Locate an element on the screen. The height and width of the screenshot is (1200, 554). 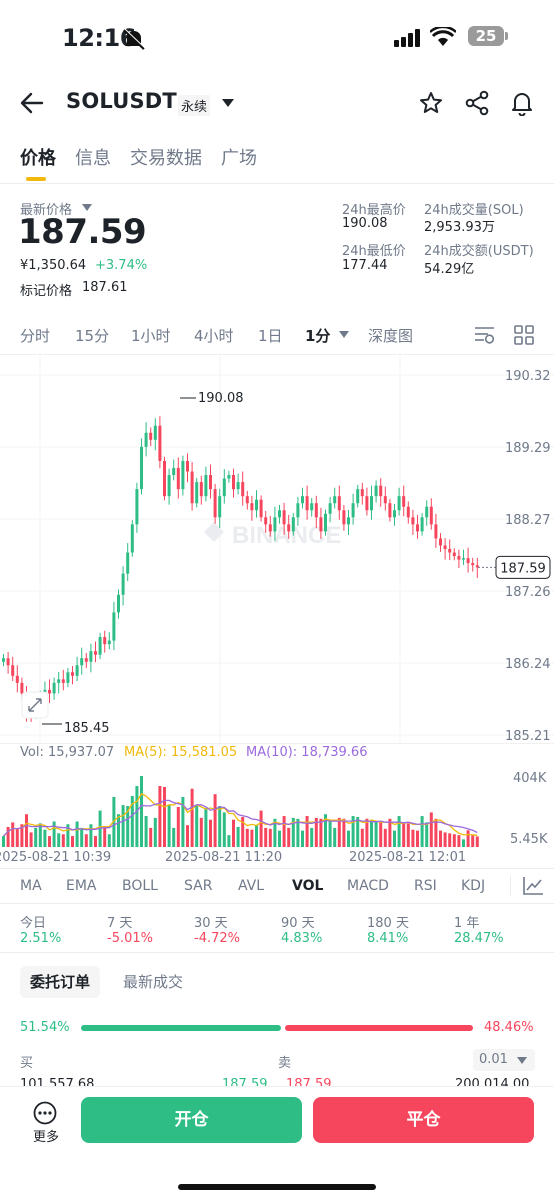
indicator-ma: MA is located at coordinates (31, 886).